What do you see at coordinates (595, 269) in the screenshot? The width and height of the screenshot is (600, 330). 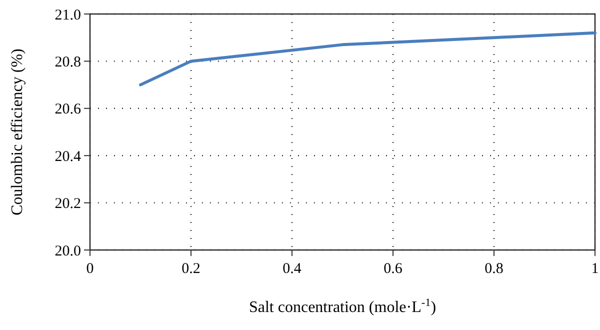 I see `x-tick-label: 1` at bounding box center [595, 269].